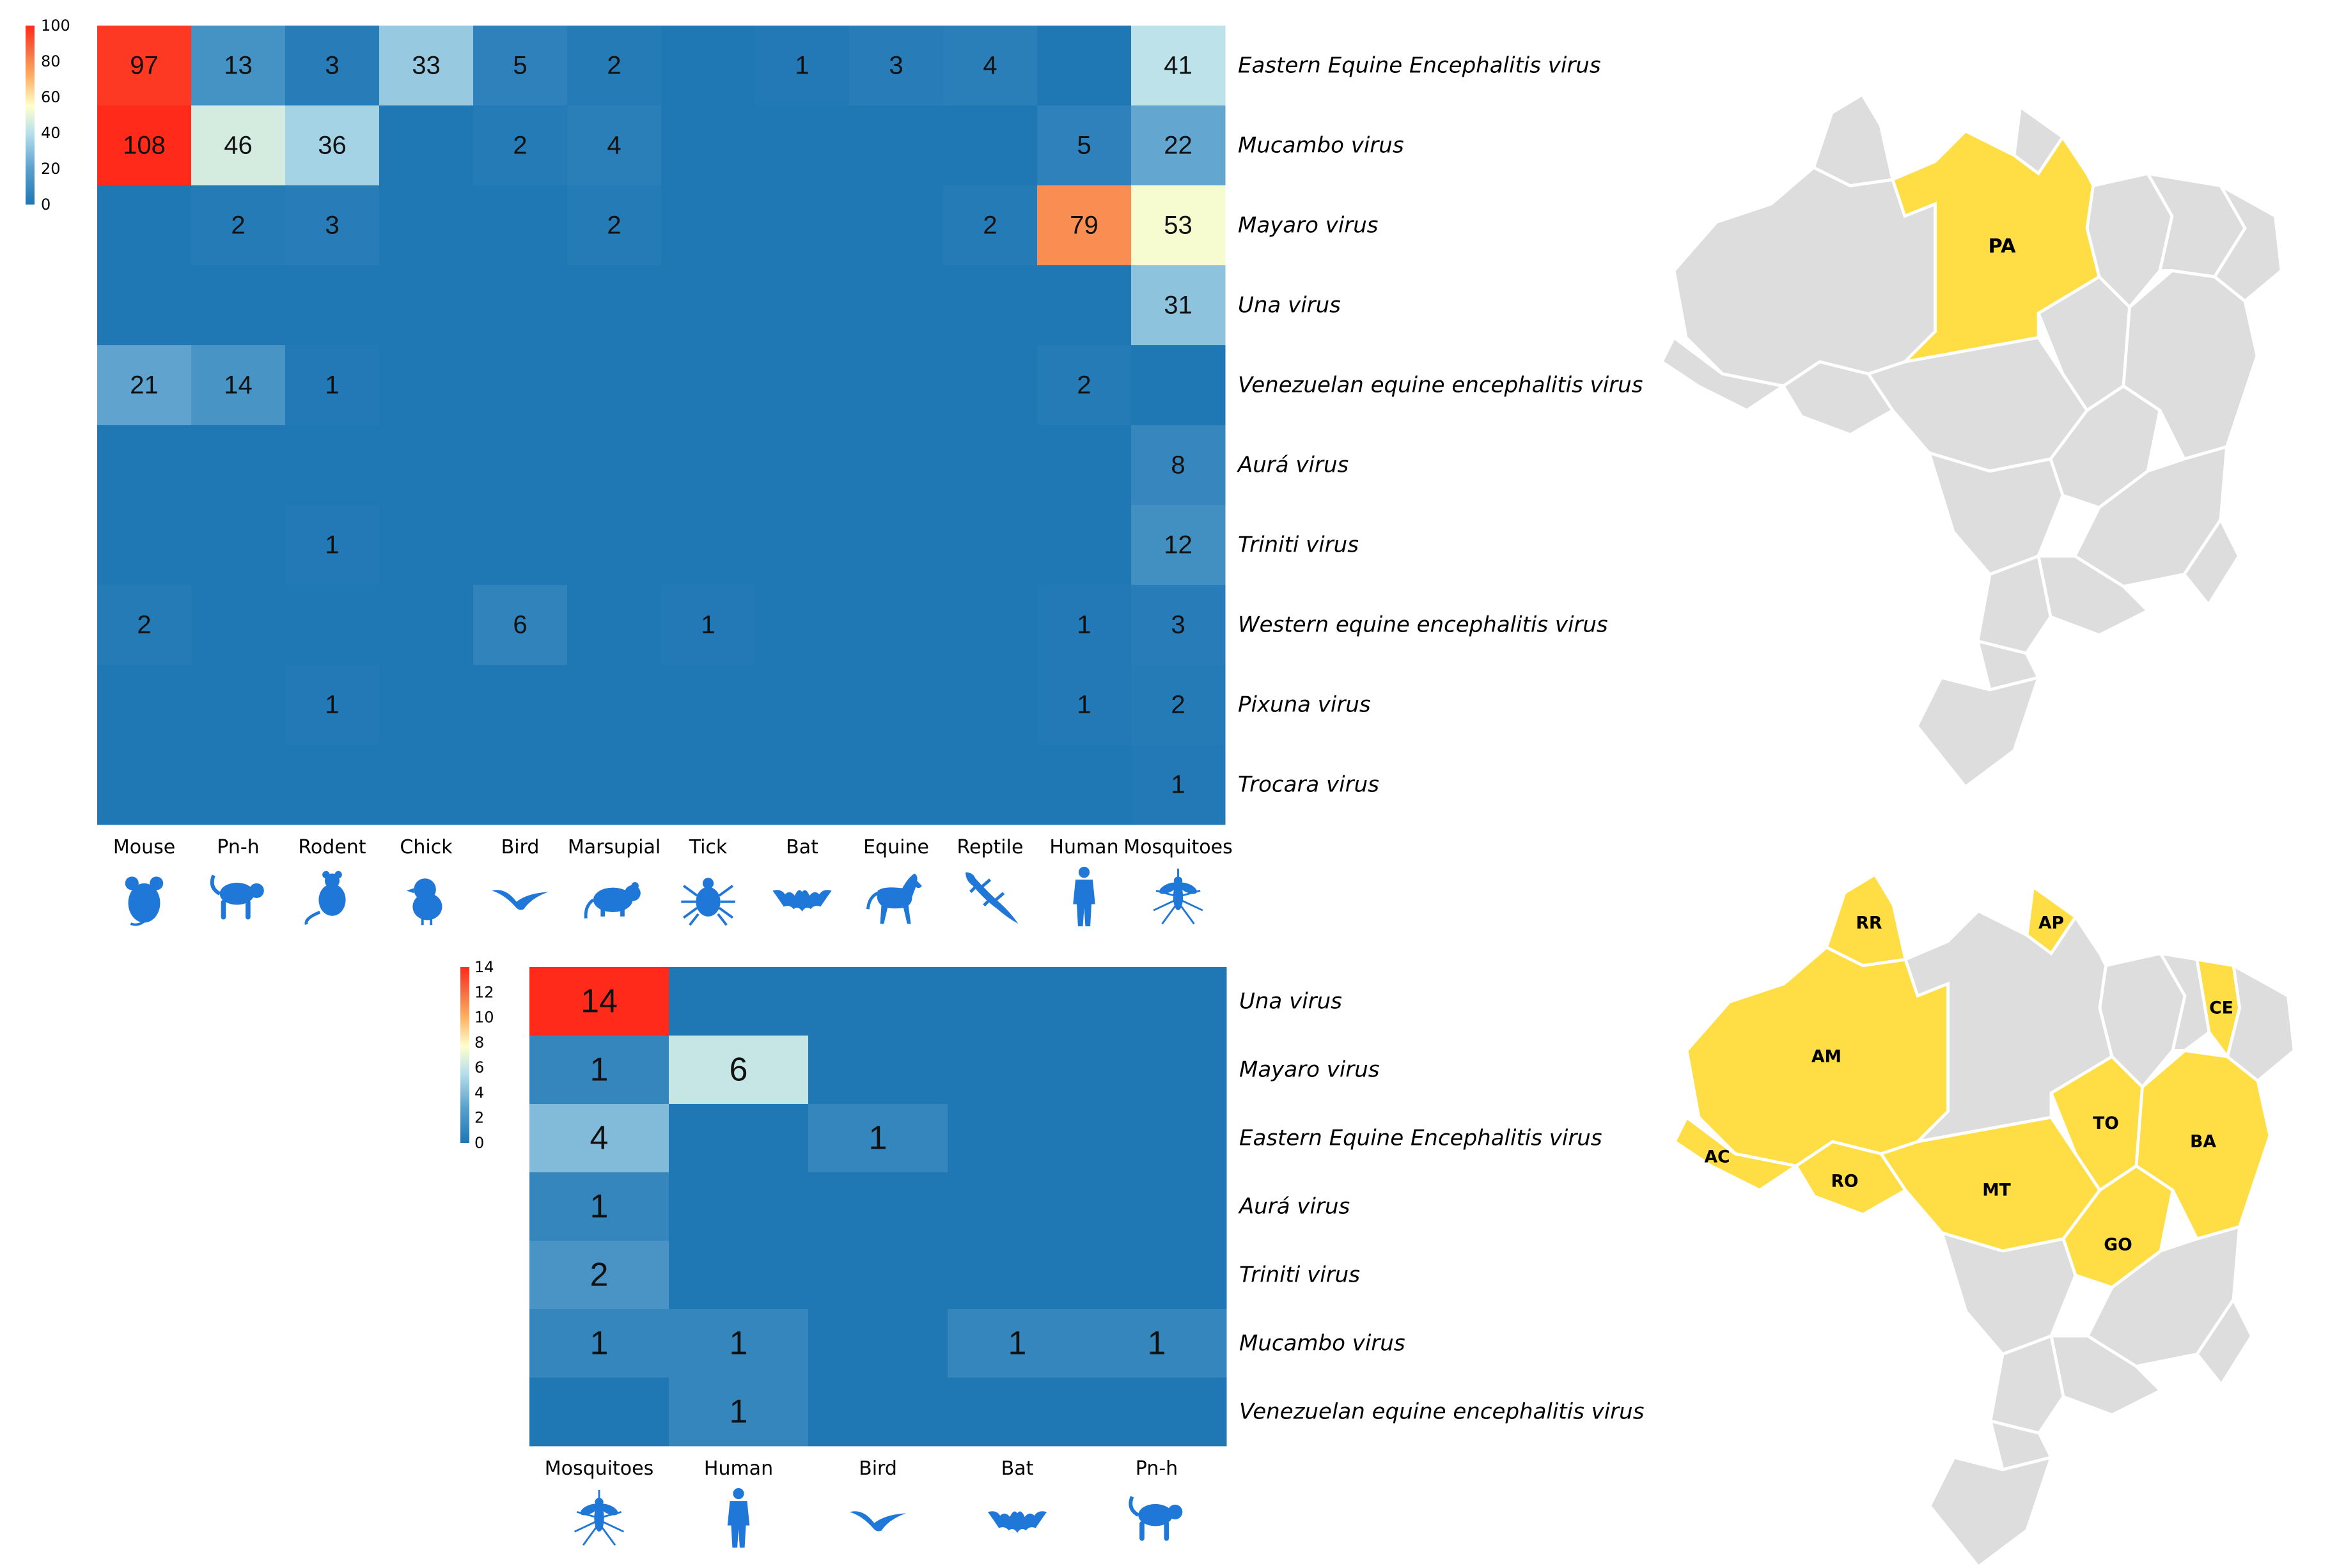 The width and height of the screenshot is (2330, 1568). Describe the element at coordinates (614, 847) in the screenshot. I see `column-label-marsupial: Marsupial` at that location.